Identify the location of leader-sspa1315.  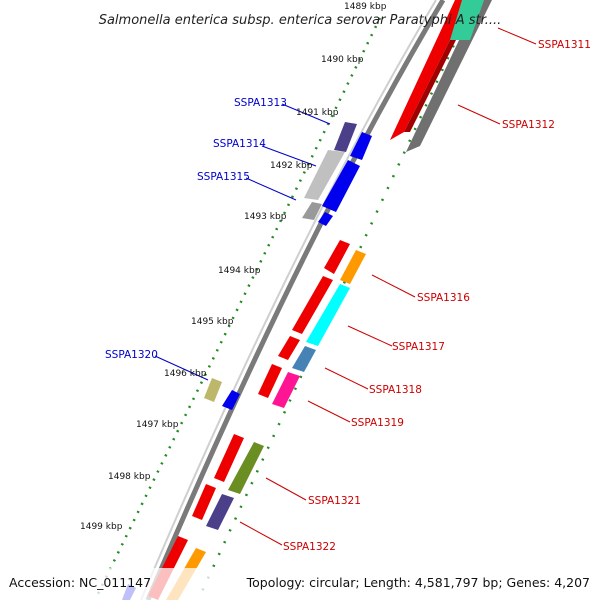
(271, 189).